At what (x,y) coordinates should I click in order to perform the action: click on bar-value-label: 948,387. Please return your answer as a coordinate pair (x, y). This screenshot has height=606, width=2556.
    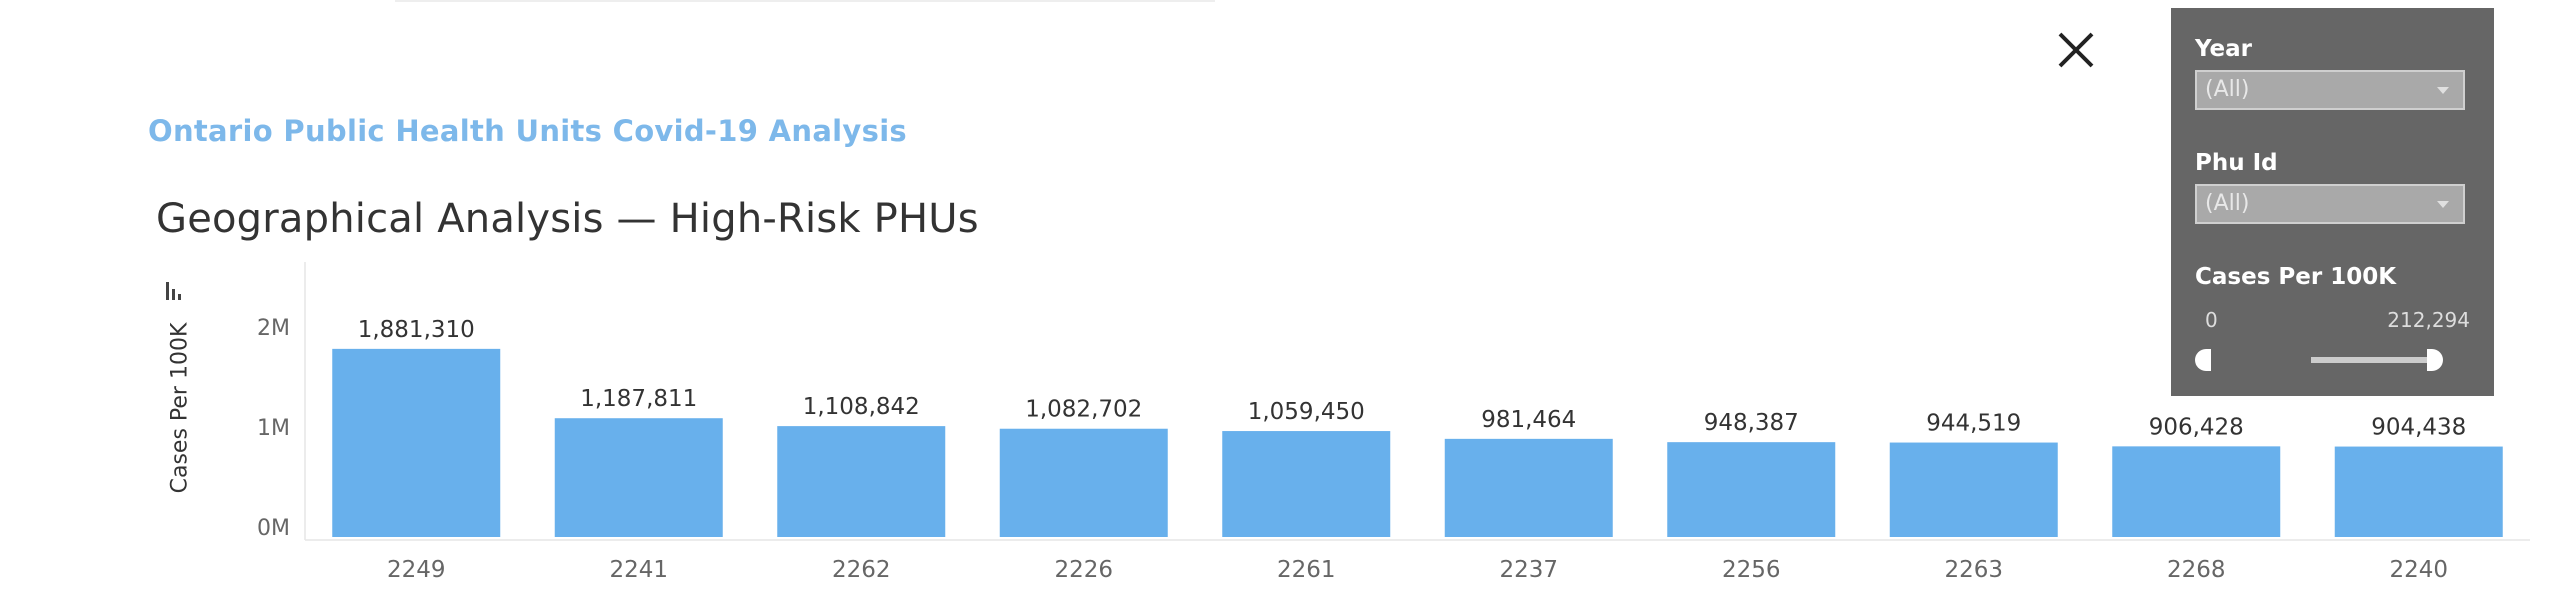
    Looking at the image, I should click on (1751, 423).